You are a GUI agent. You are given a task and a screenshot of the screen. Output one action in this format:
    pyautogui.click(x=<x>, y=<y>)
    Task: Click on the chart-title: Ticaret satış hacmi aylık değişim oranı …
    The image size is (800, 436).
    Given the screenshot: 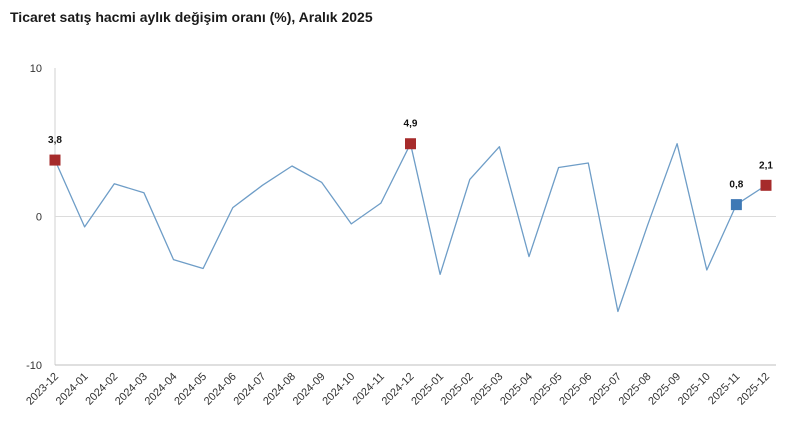 What is the action you would take?
    pyautogui.click(x=191, y=17)
    